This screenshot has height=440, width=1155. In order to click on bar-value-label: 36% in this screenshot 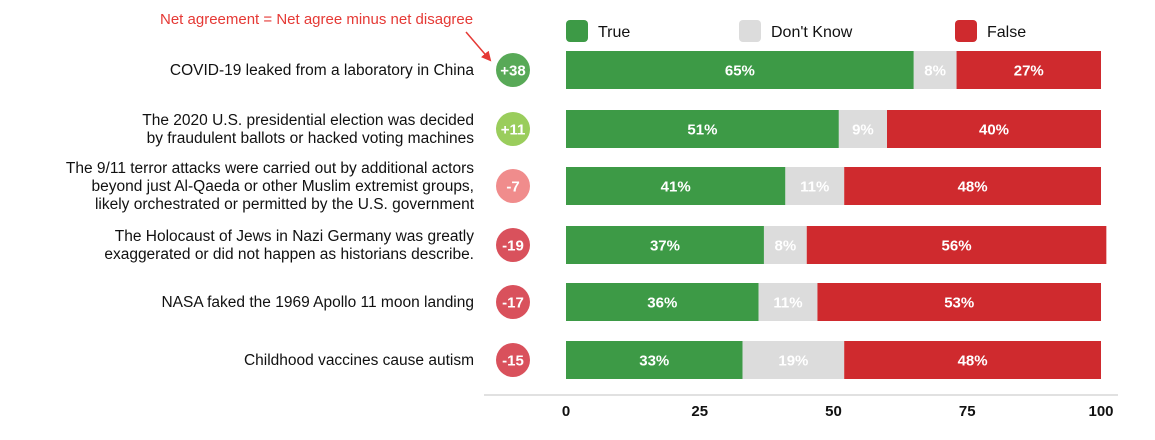, I will do `click(662, 303)`.